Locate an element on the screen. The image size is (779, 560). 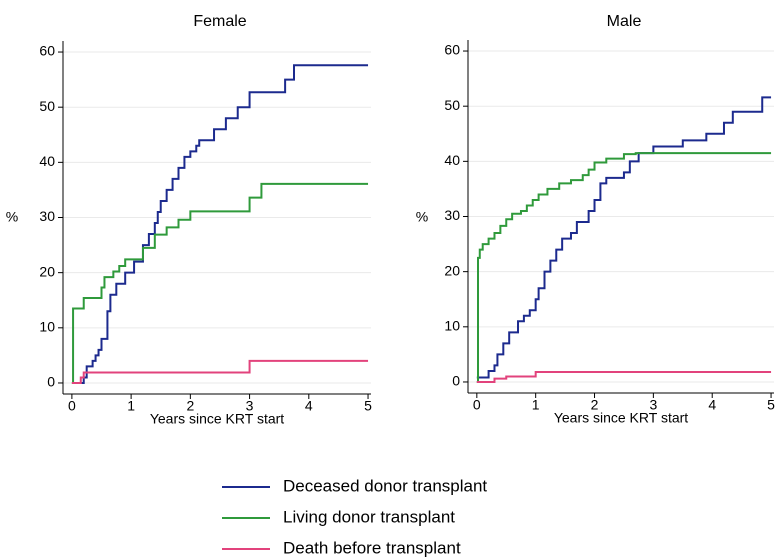
legend-label: Death before transplant is located at coordinates (372, 547).